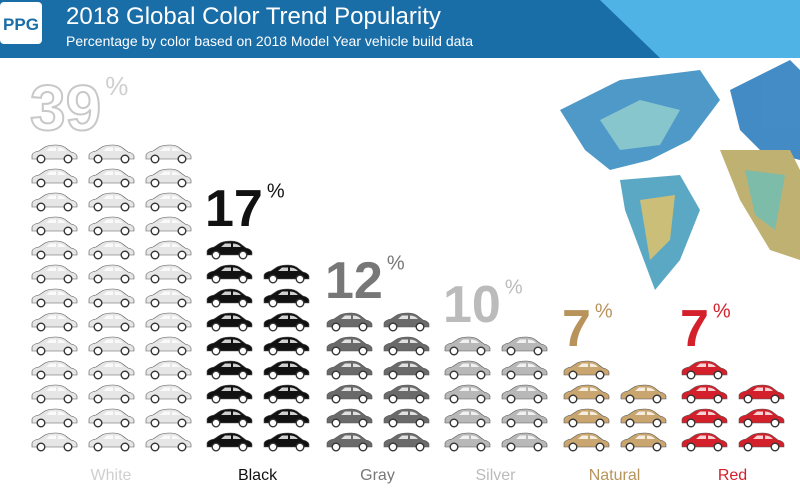  Describe the element at coordinates (234, 209) in the screenshot. I see `value-label: 17` at that location.